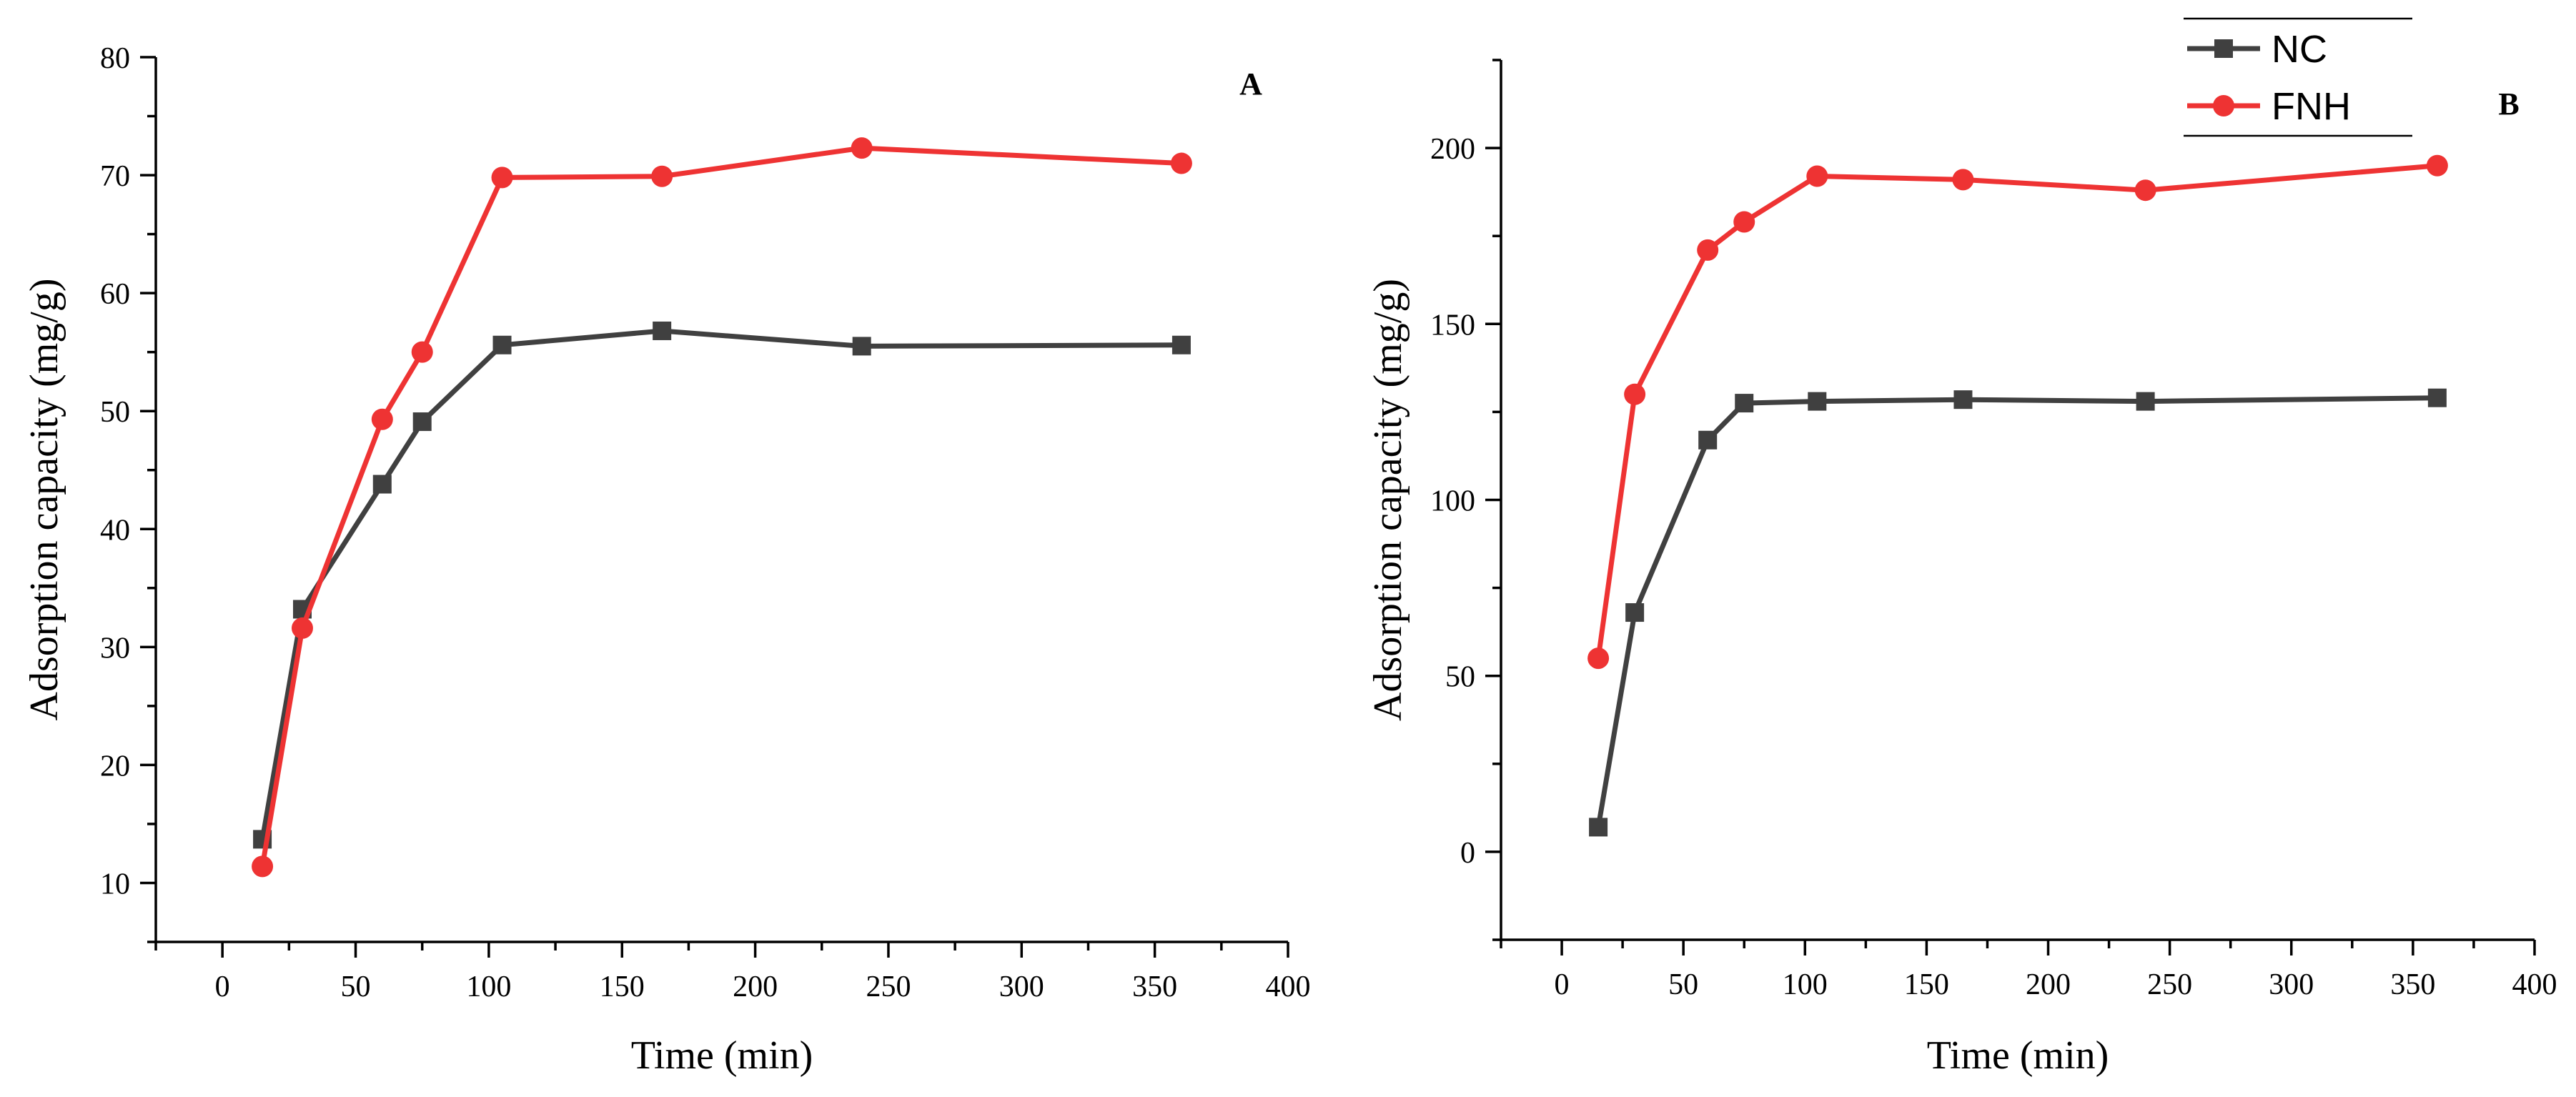 The width and height of the screenshot is (2576, 1097). What do you see at coordinates (2223, 105) in the screenshot?
I see `legend-marker-fnh` at bounding box center [2223, 105].